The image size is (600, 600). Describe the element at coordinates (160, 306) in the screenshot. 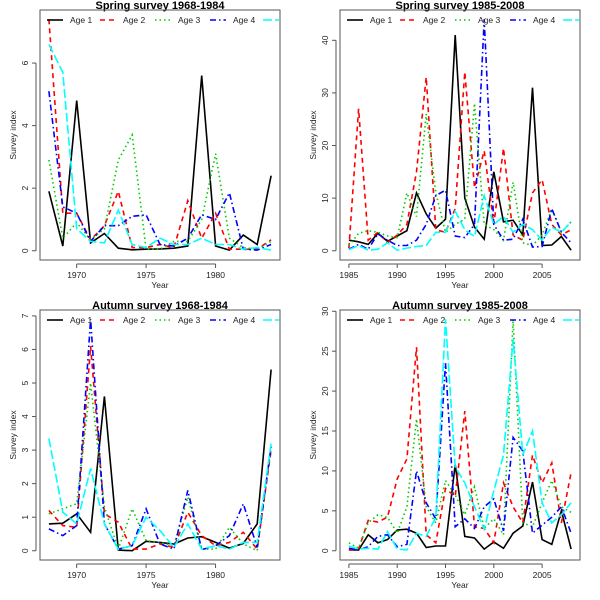

I see `chart-title: Autumn survey 1968-1984` at that location.